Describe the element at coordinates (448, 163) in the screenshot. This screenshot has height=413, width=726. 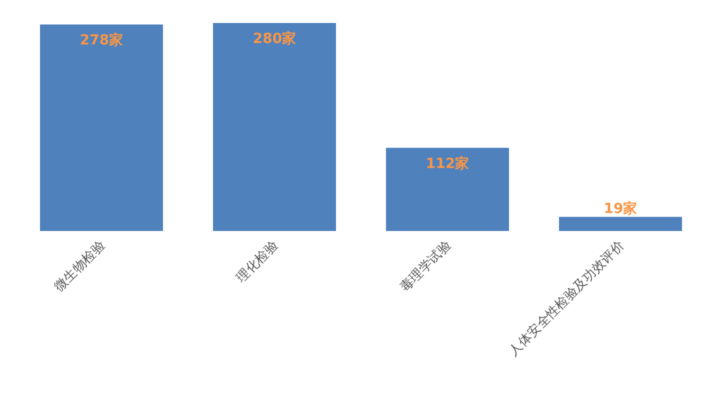
I see `data-label: 112家` at that location.